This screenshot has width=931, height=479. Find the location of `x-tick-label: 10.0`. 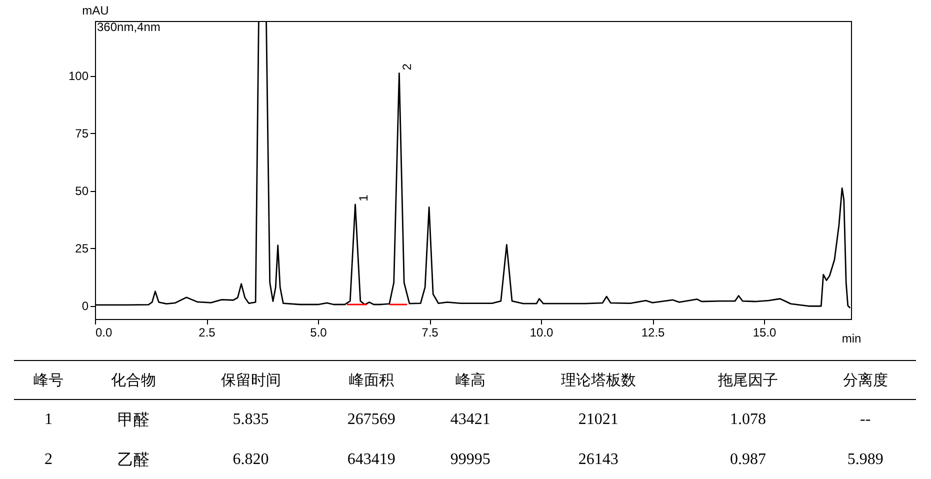

x-tick-label: 10.0 is located at coordinates (542, 333).